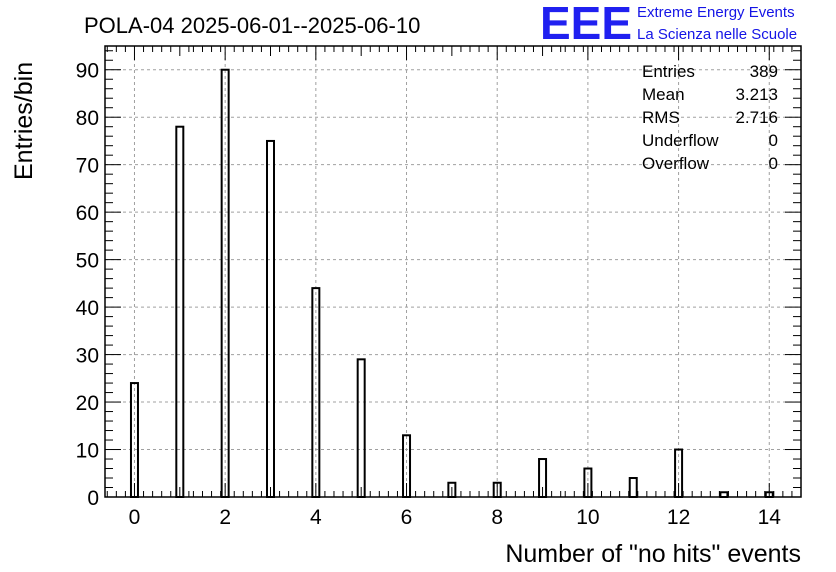 The width and height of the screenshot is (836, 572). Describe the element at coordinates (87, 356) in the screenshot. I see `y-tick-label: 30` at that location.